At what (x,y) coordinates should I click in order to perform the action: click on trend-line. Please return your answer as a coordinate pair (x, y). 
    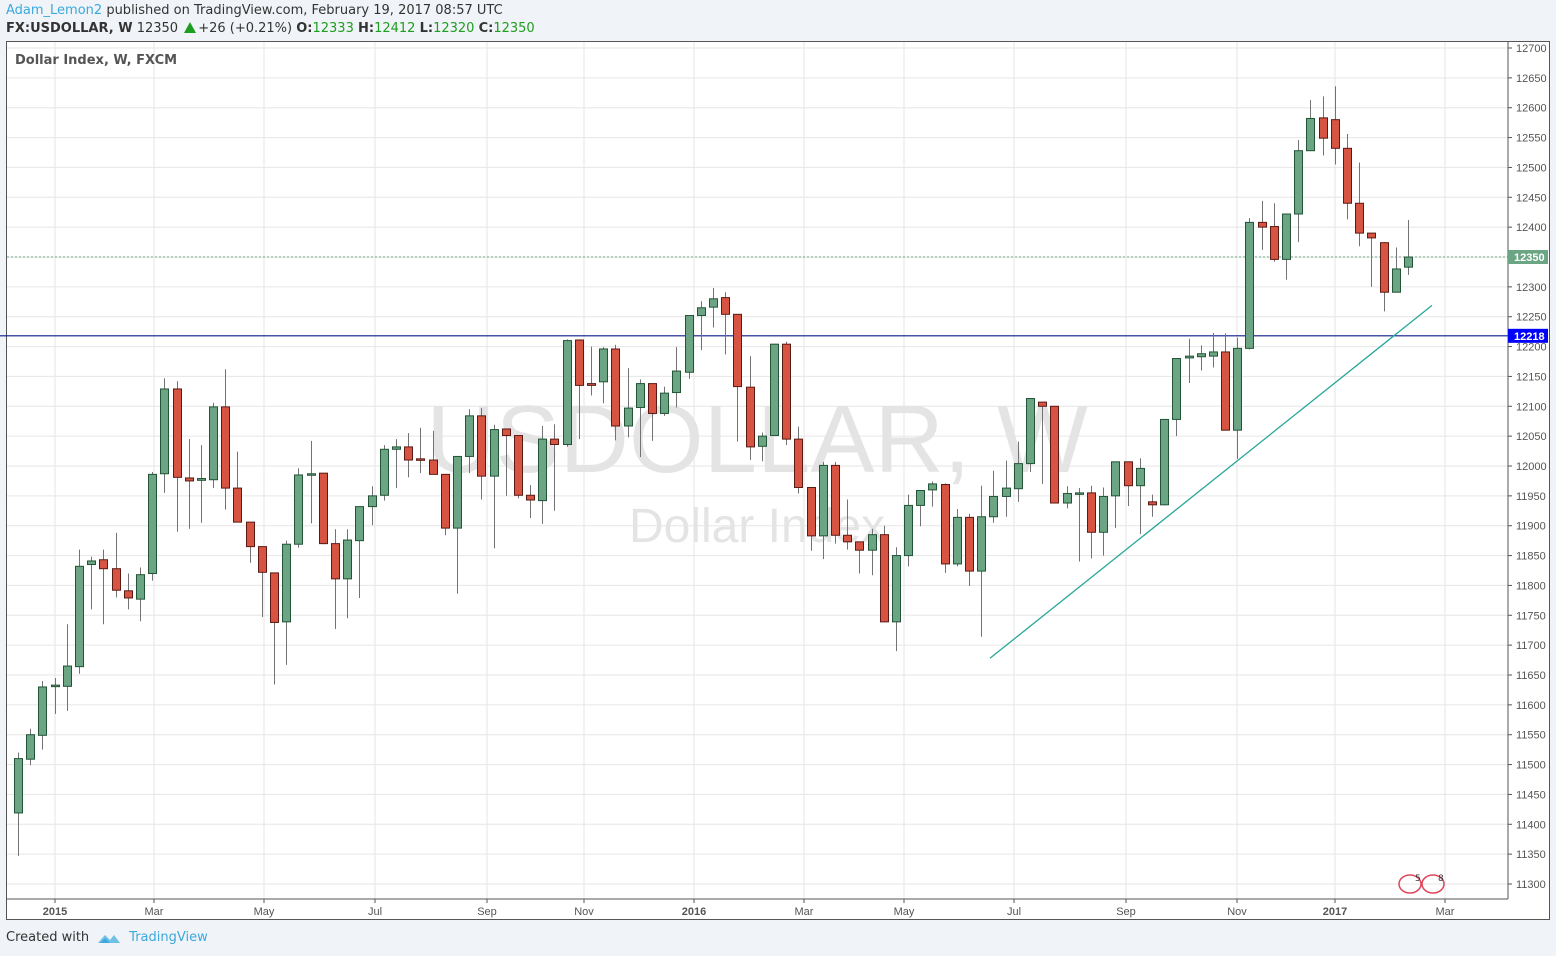
    Looking at the image, I should click on (1211, 481).